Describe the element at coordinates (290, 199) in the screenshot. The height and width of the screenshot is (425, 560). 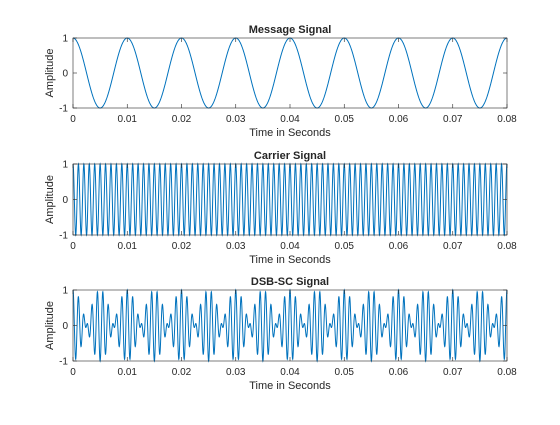
I see `carrier-signal-plot-area` at that location.